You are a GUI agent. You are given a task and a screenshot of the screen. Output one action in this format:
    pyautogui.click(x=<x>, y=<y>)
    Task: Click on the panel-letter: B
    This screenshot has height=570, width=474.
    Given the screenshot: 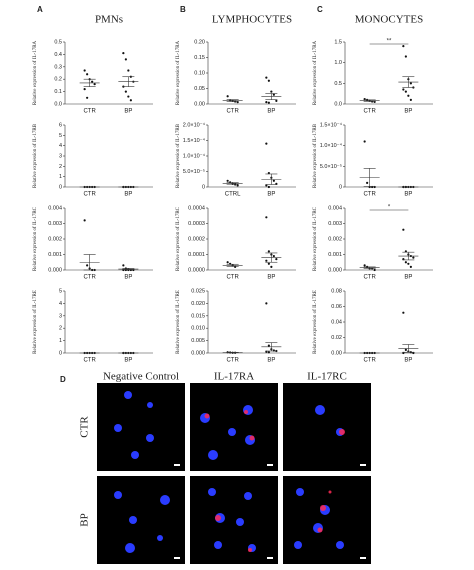 What is the action you would take?
    pyautogui.click(x=183, y=9)
    